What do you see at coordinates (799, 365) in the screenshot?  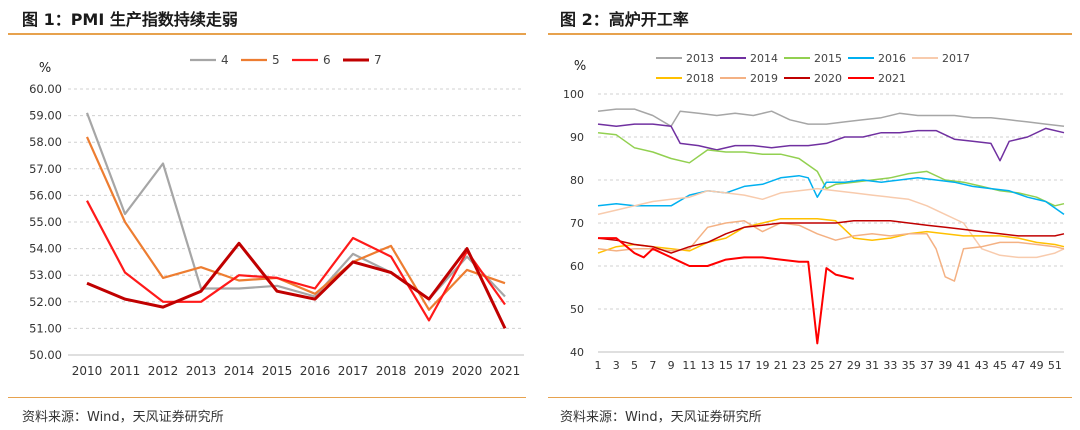 I see `x-tick-label: 23` at bounding box center [799, 365].